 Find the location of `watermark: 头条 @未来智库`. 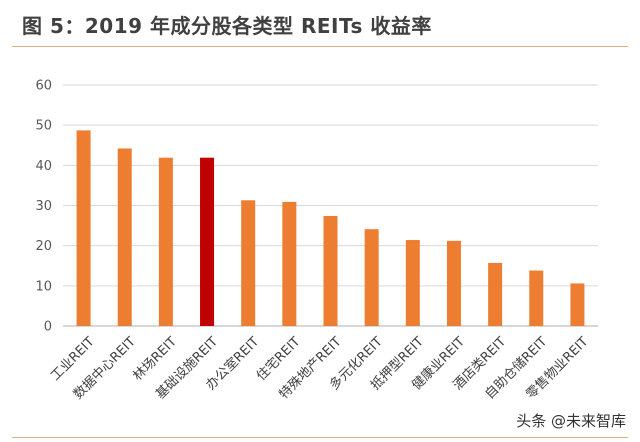

watermark: 头条 @未来智库 is located at coordinates (571, 421).